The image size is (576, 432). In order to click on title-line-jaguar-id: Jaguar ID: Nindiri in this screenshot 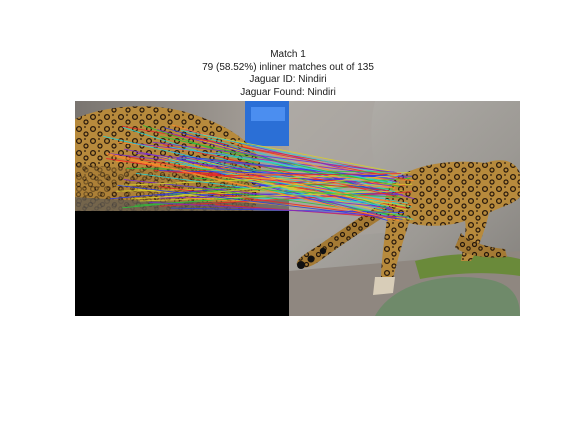, I will do `click(288, 79)`.